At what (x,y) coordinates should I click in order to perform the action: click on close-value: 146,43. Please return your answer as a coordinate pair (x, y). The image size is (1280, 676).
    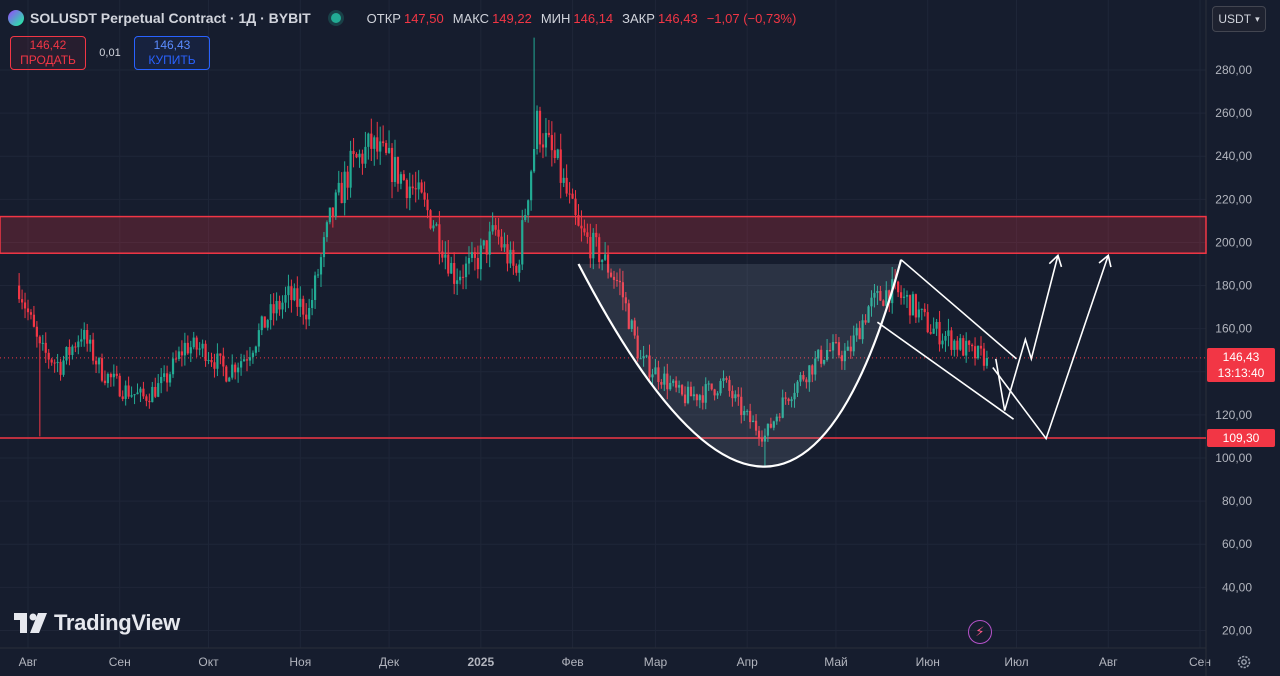
    Looking at the image, I should click on (677, 18).